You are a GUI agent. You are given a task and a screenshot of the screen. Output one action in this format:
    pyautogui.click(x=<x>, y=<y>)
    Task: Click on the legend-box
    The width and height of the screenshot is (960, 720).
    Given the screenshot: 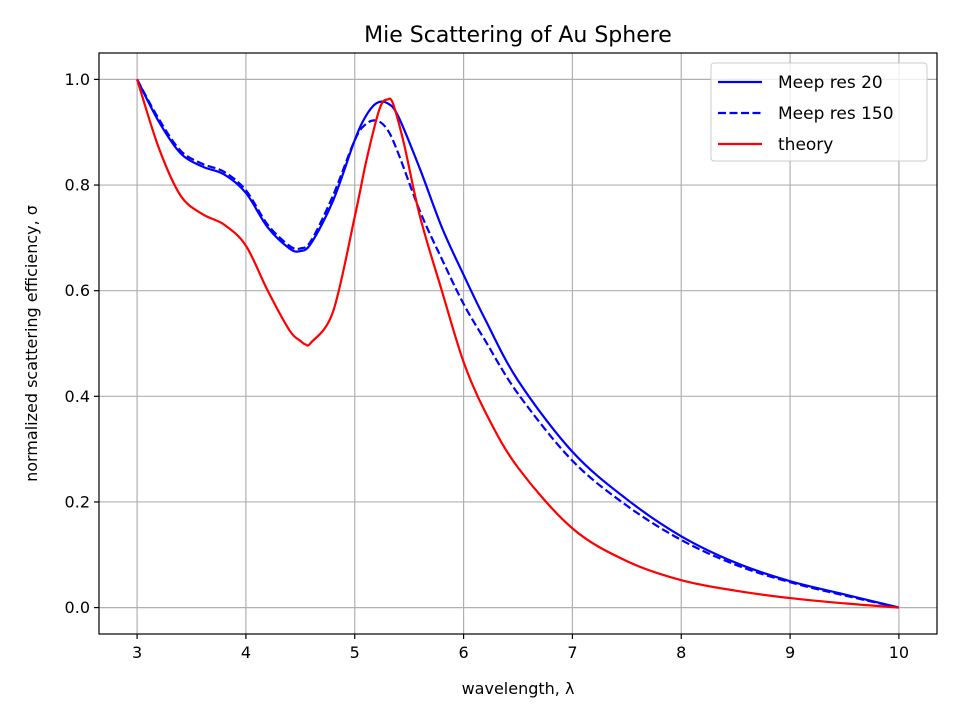 What is the action you would take?
    pyautogui.click(x=819, y=112)
    